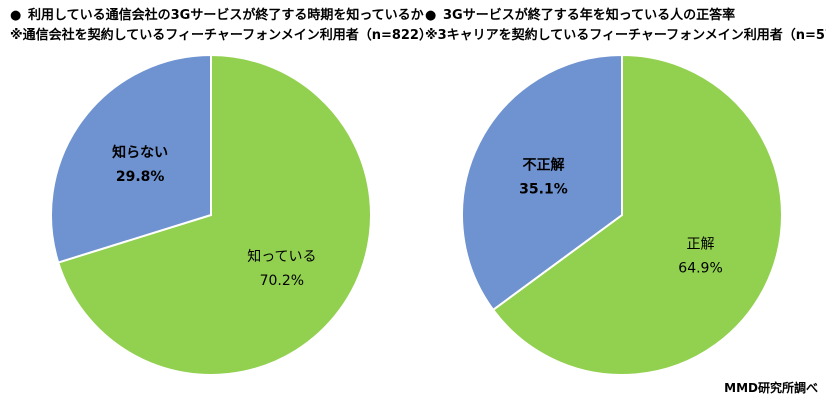  Describe the element at coordinates (700, 269) in the screenshot. I see `right-pie-value-label-0: 64.9%` at that location.